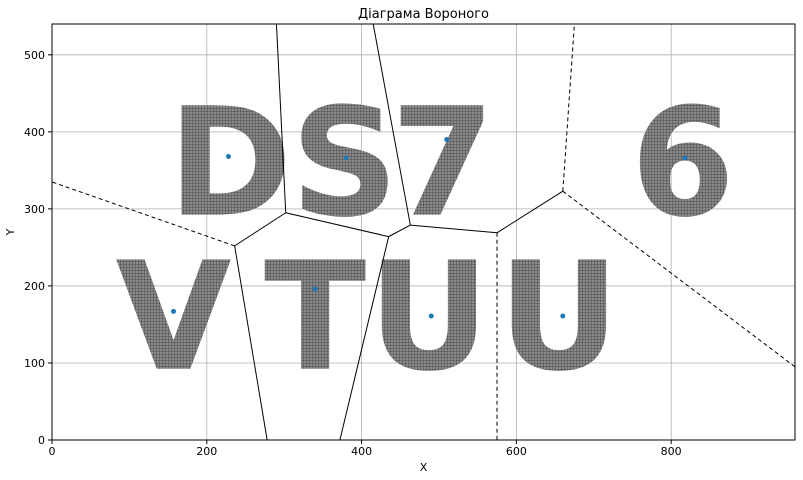 This screenshot has width=803, height=480. What do you see at coordinates (671, 451) in the screenshot?
I see `x-tick-label: 800` at bounding box center [671, 451].